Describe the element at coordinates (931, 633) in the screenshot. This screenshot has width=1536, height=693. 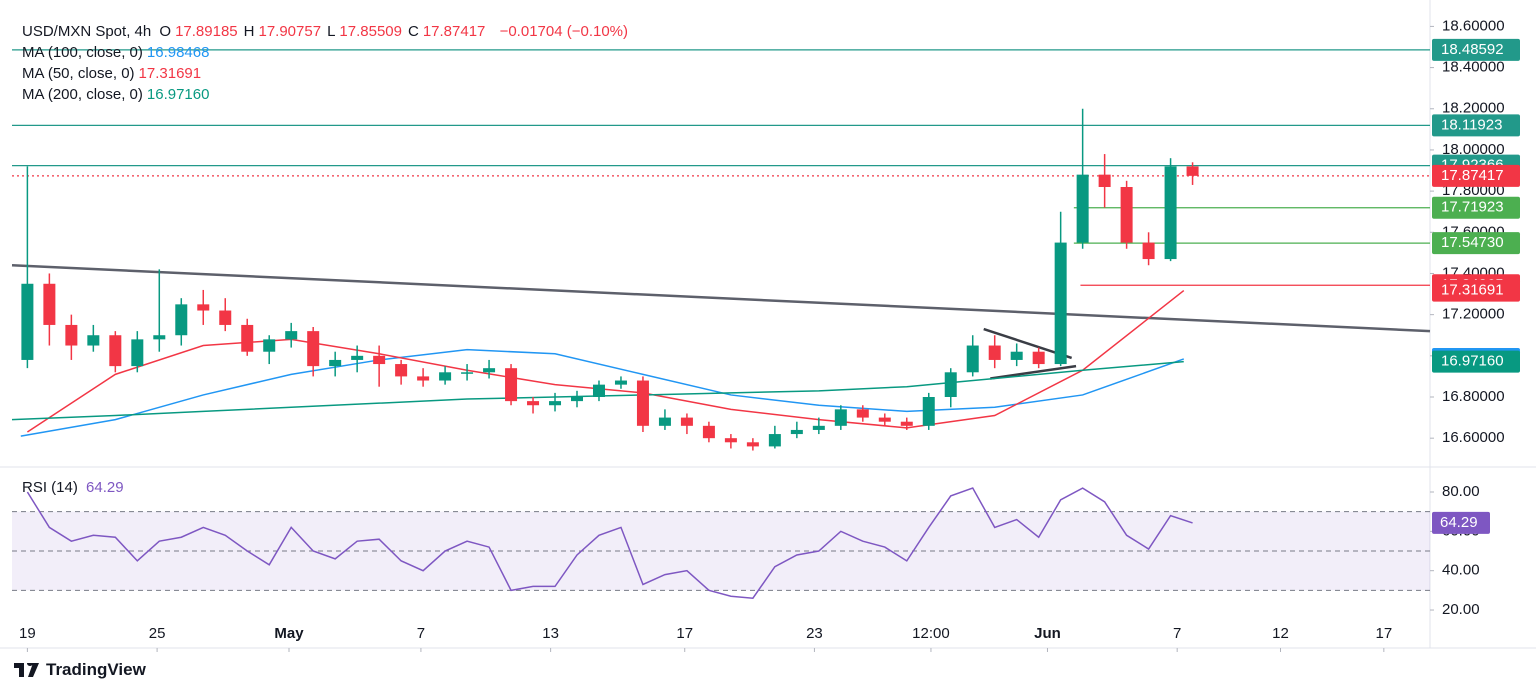
I see `x-tick-label: 12:00` at that location.